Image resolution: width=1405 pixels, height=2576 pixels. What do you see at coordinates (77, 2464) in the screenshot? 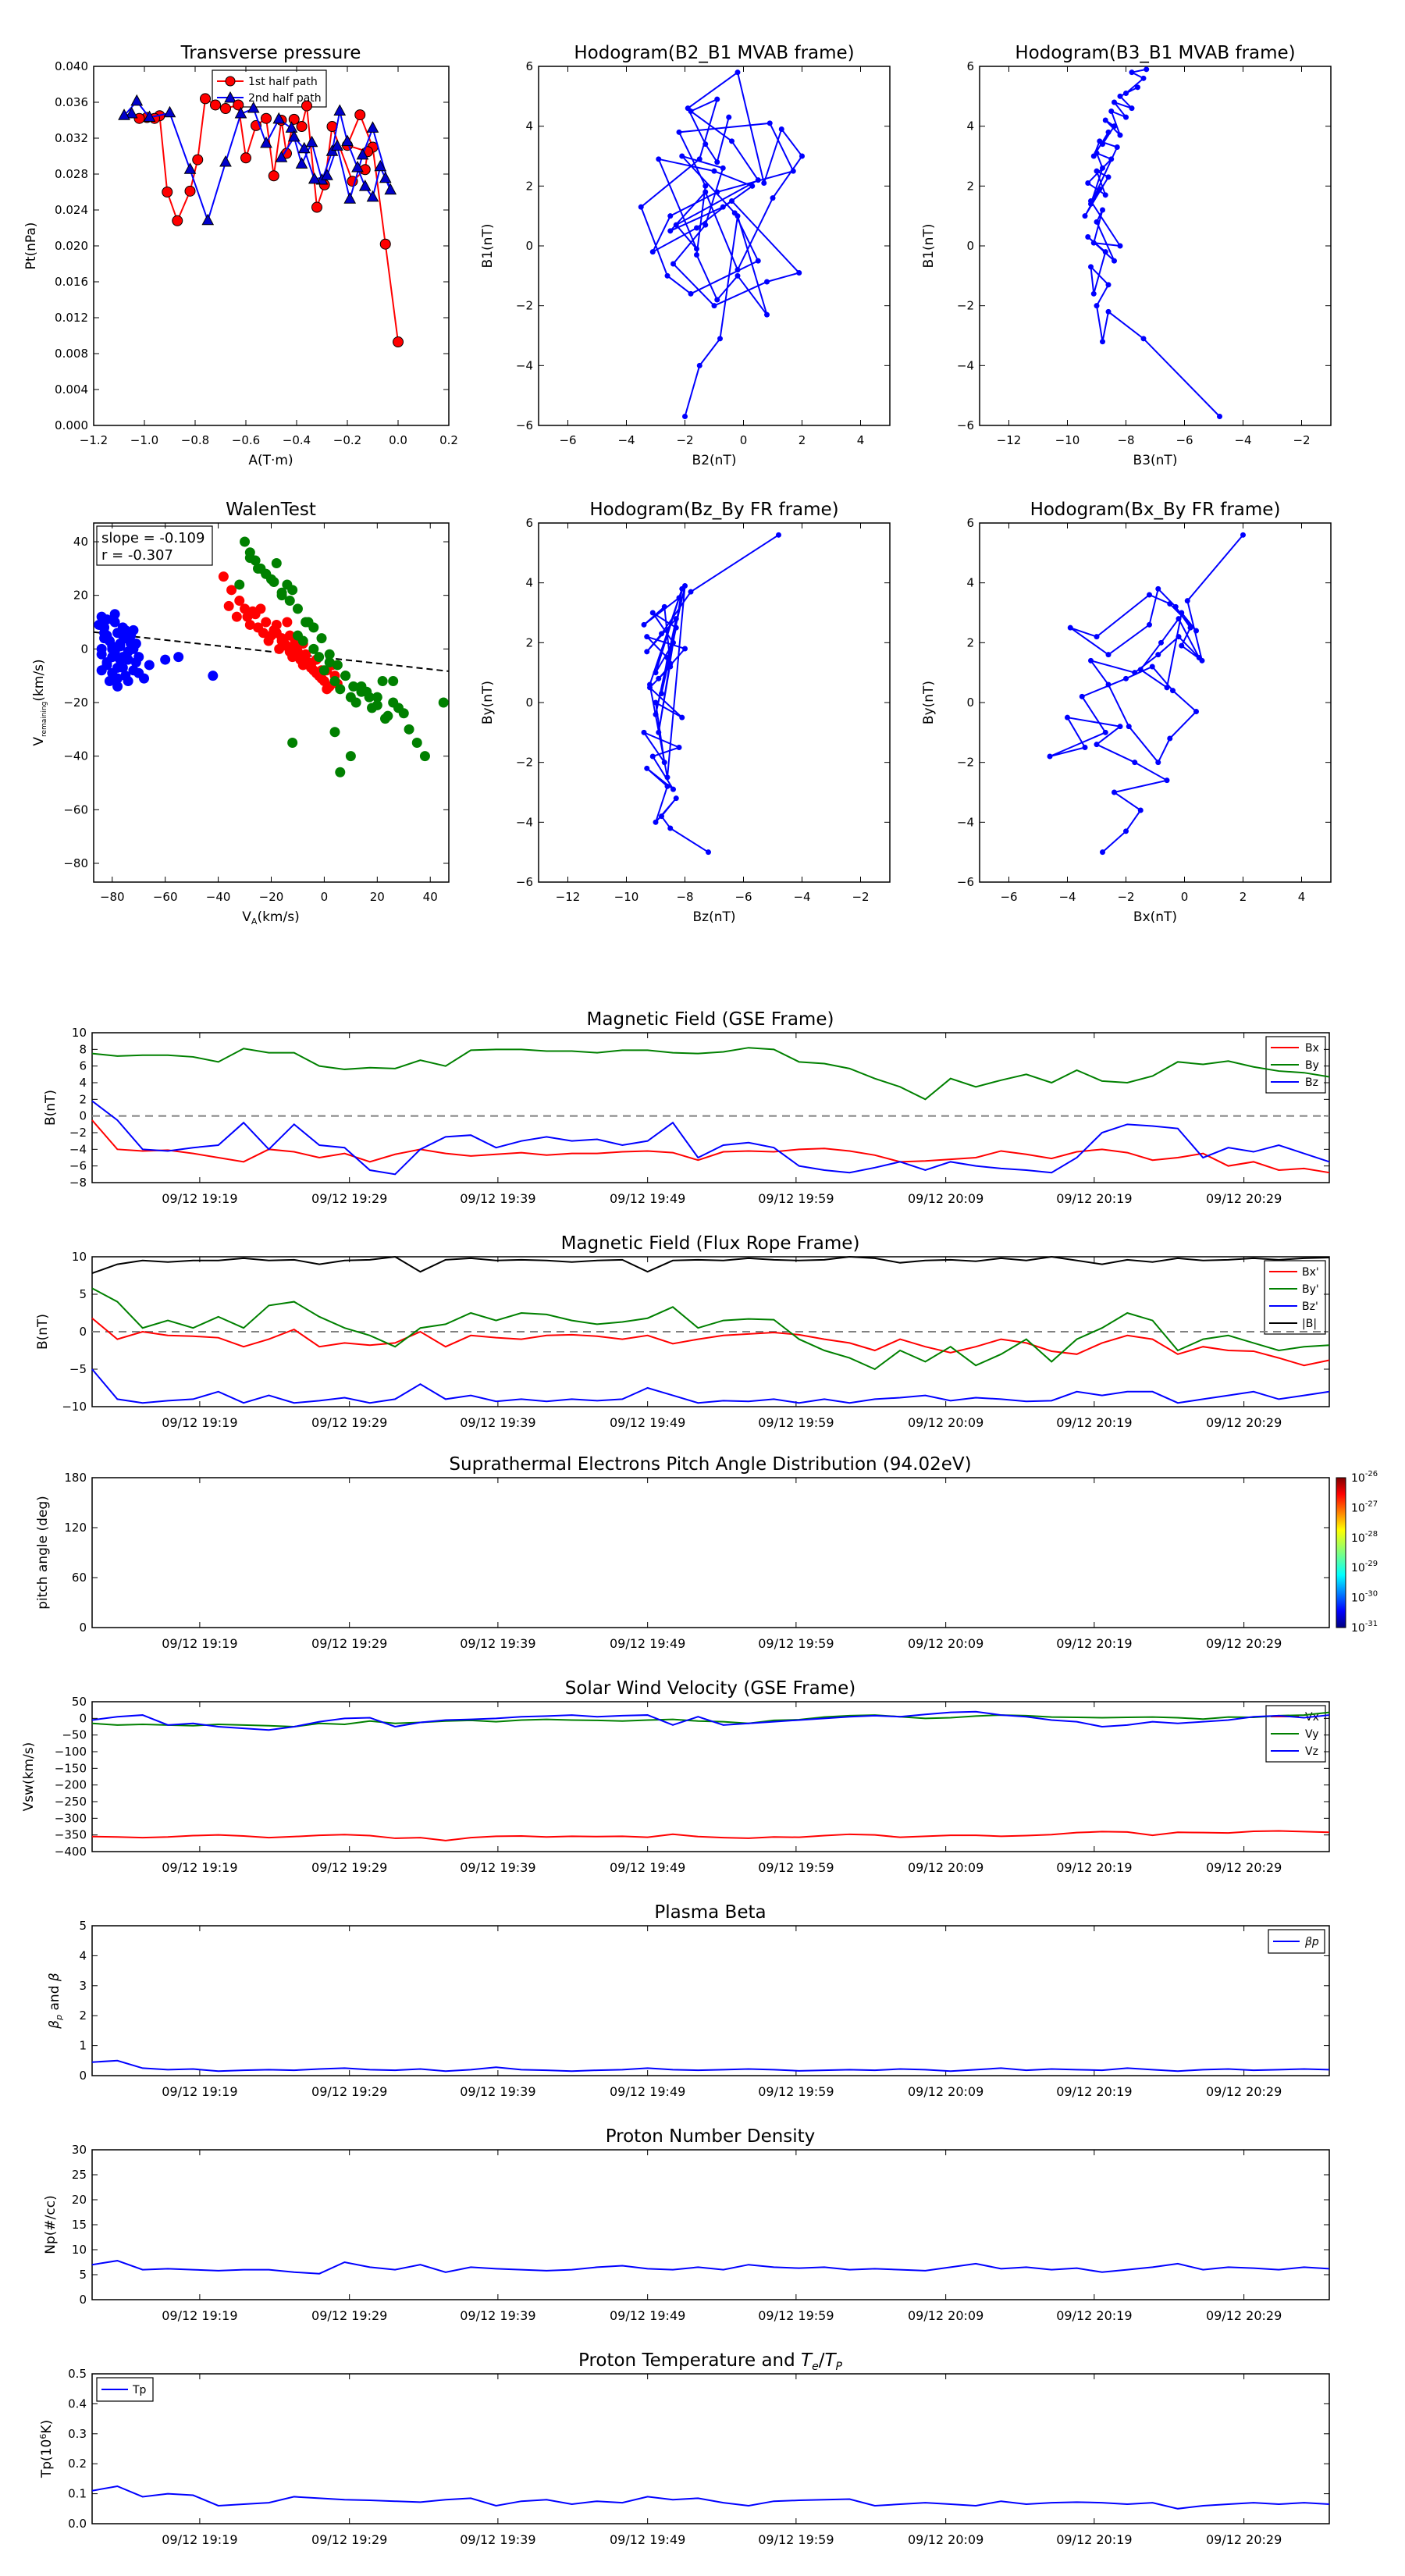
I see `y-tick-label: 0.2` at bounding box center [77, 2464].